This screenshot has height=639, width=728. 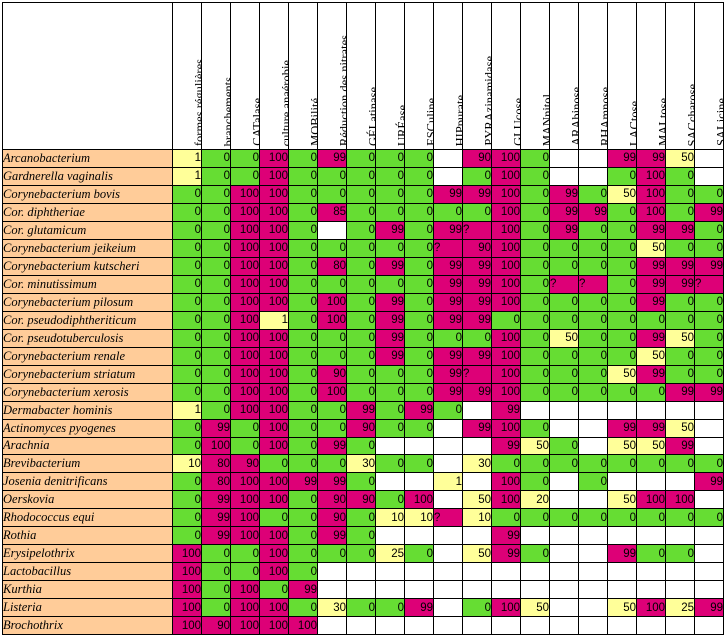 What do you see at coordinates (87, 410) in the screenshot?
I see `organism-cell: Dermabacter hominis` at bounding box center [87, 410].